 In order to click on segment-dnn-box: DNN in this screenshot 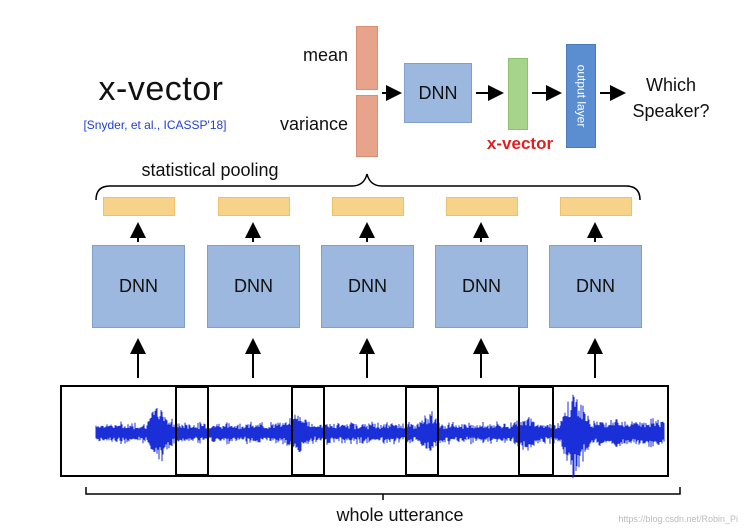, I will do `click(438, 93)`.